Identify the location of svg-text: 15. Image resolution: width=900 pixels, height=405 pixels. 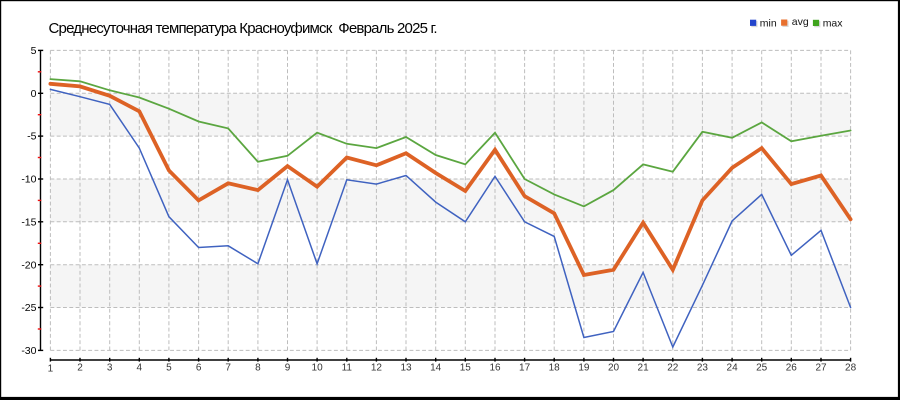
(466, 367).